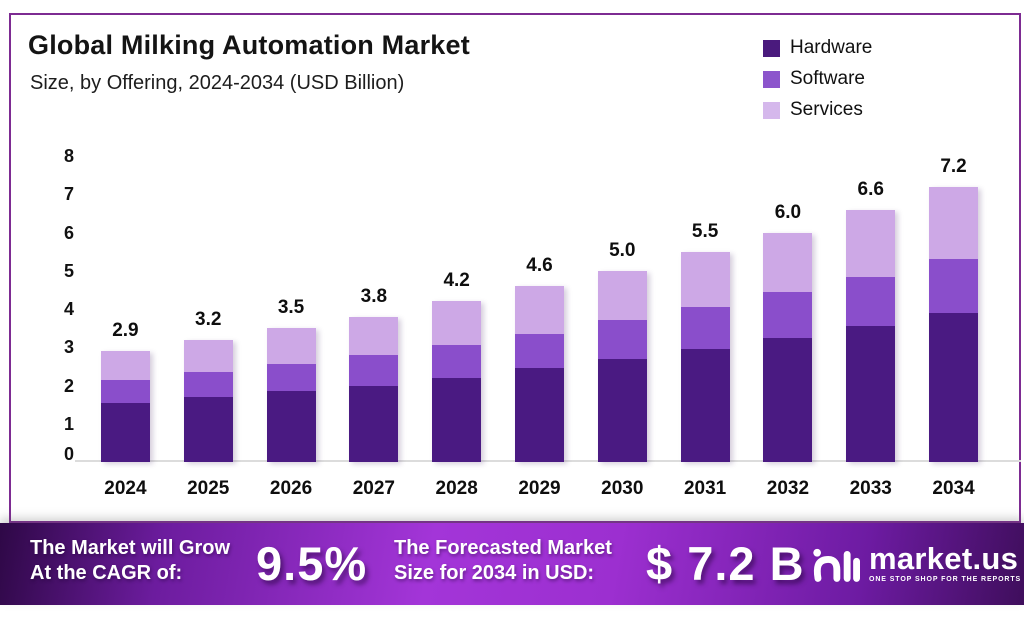  I want to click on bar-segment-2029-services, so click(539, 310).